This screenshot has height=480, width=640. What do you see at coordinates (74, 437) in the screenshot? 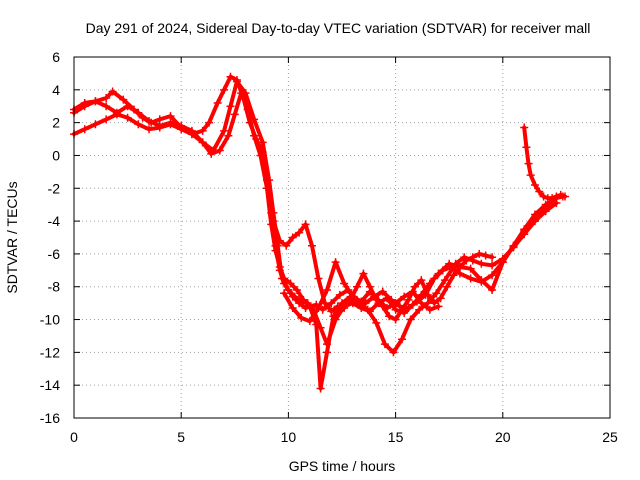
I see `x-tick-label: 0` at bounding box center [74, 437].